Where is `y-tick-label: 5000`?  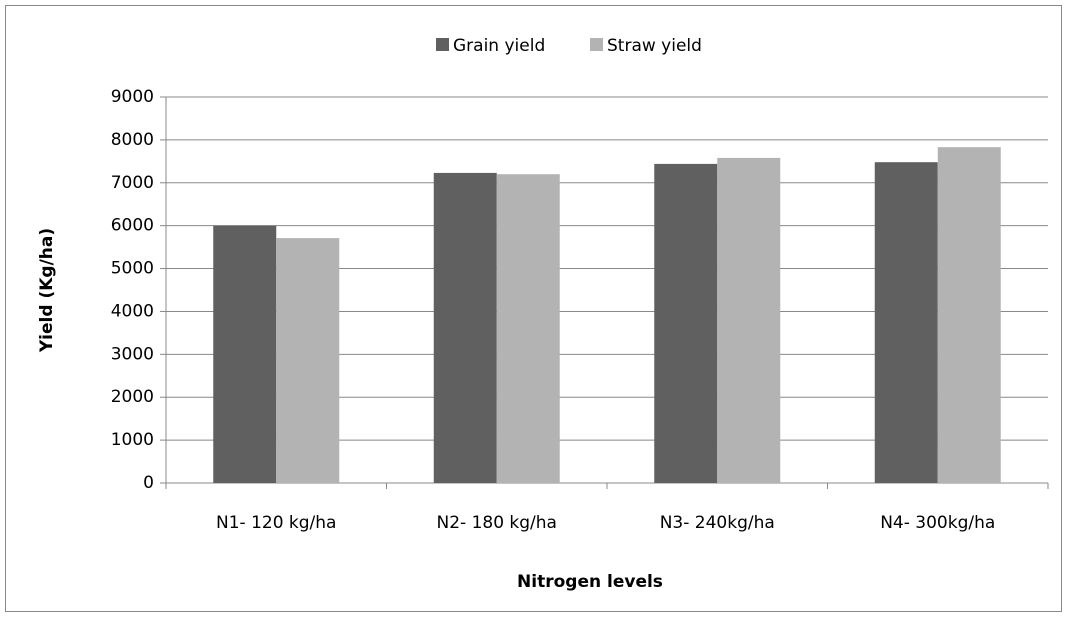
y-tick-label: 5000 is located at coordinates (132, 269).